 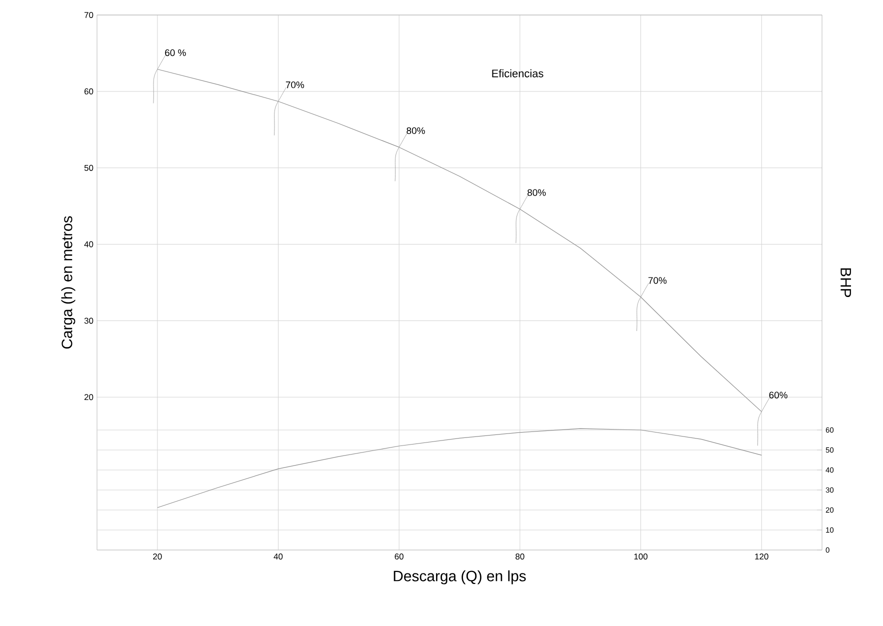 I want to click on y-tick-label: 70, so click(x=89, y=15).